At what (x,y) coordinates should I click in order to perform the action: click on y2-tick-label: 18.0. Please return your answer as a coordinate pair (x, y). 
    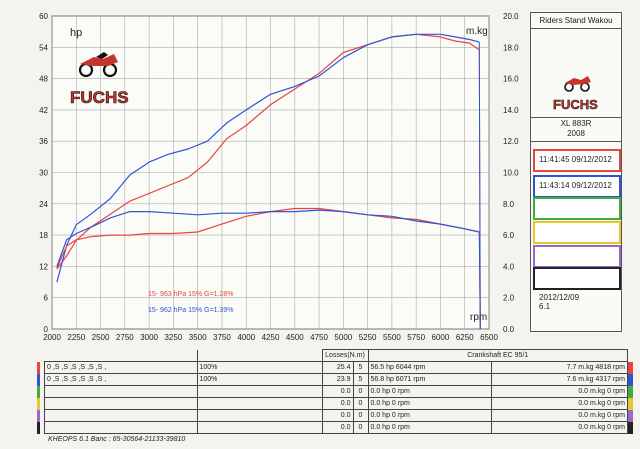
    Looking at the image, I should click on (511, 47).